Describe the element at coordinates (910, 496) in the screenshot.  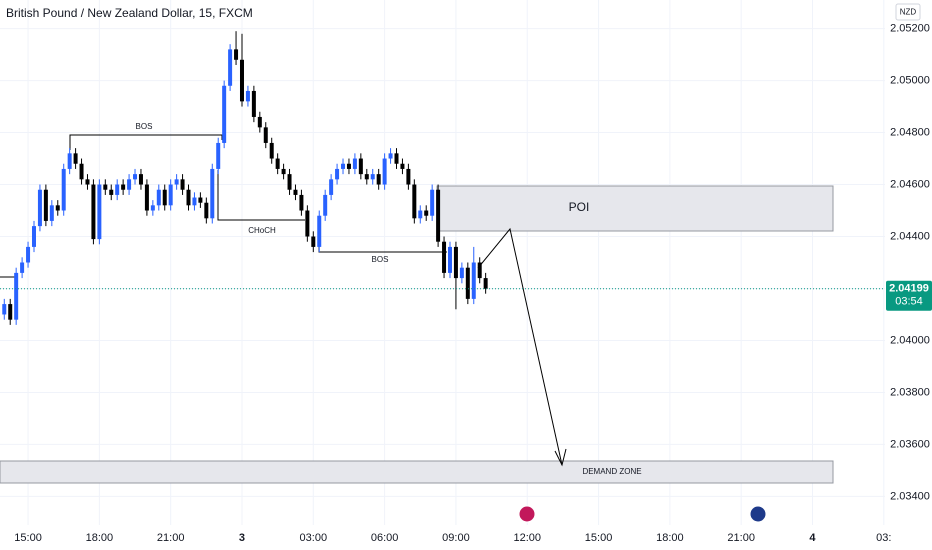
I see `y-tick-label: 2.03400` at that location.